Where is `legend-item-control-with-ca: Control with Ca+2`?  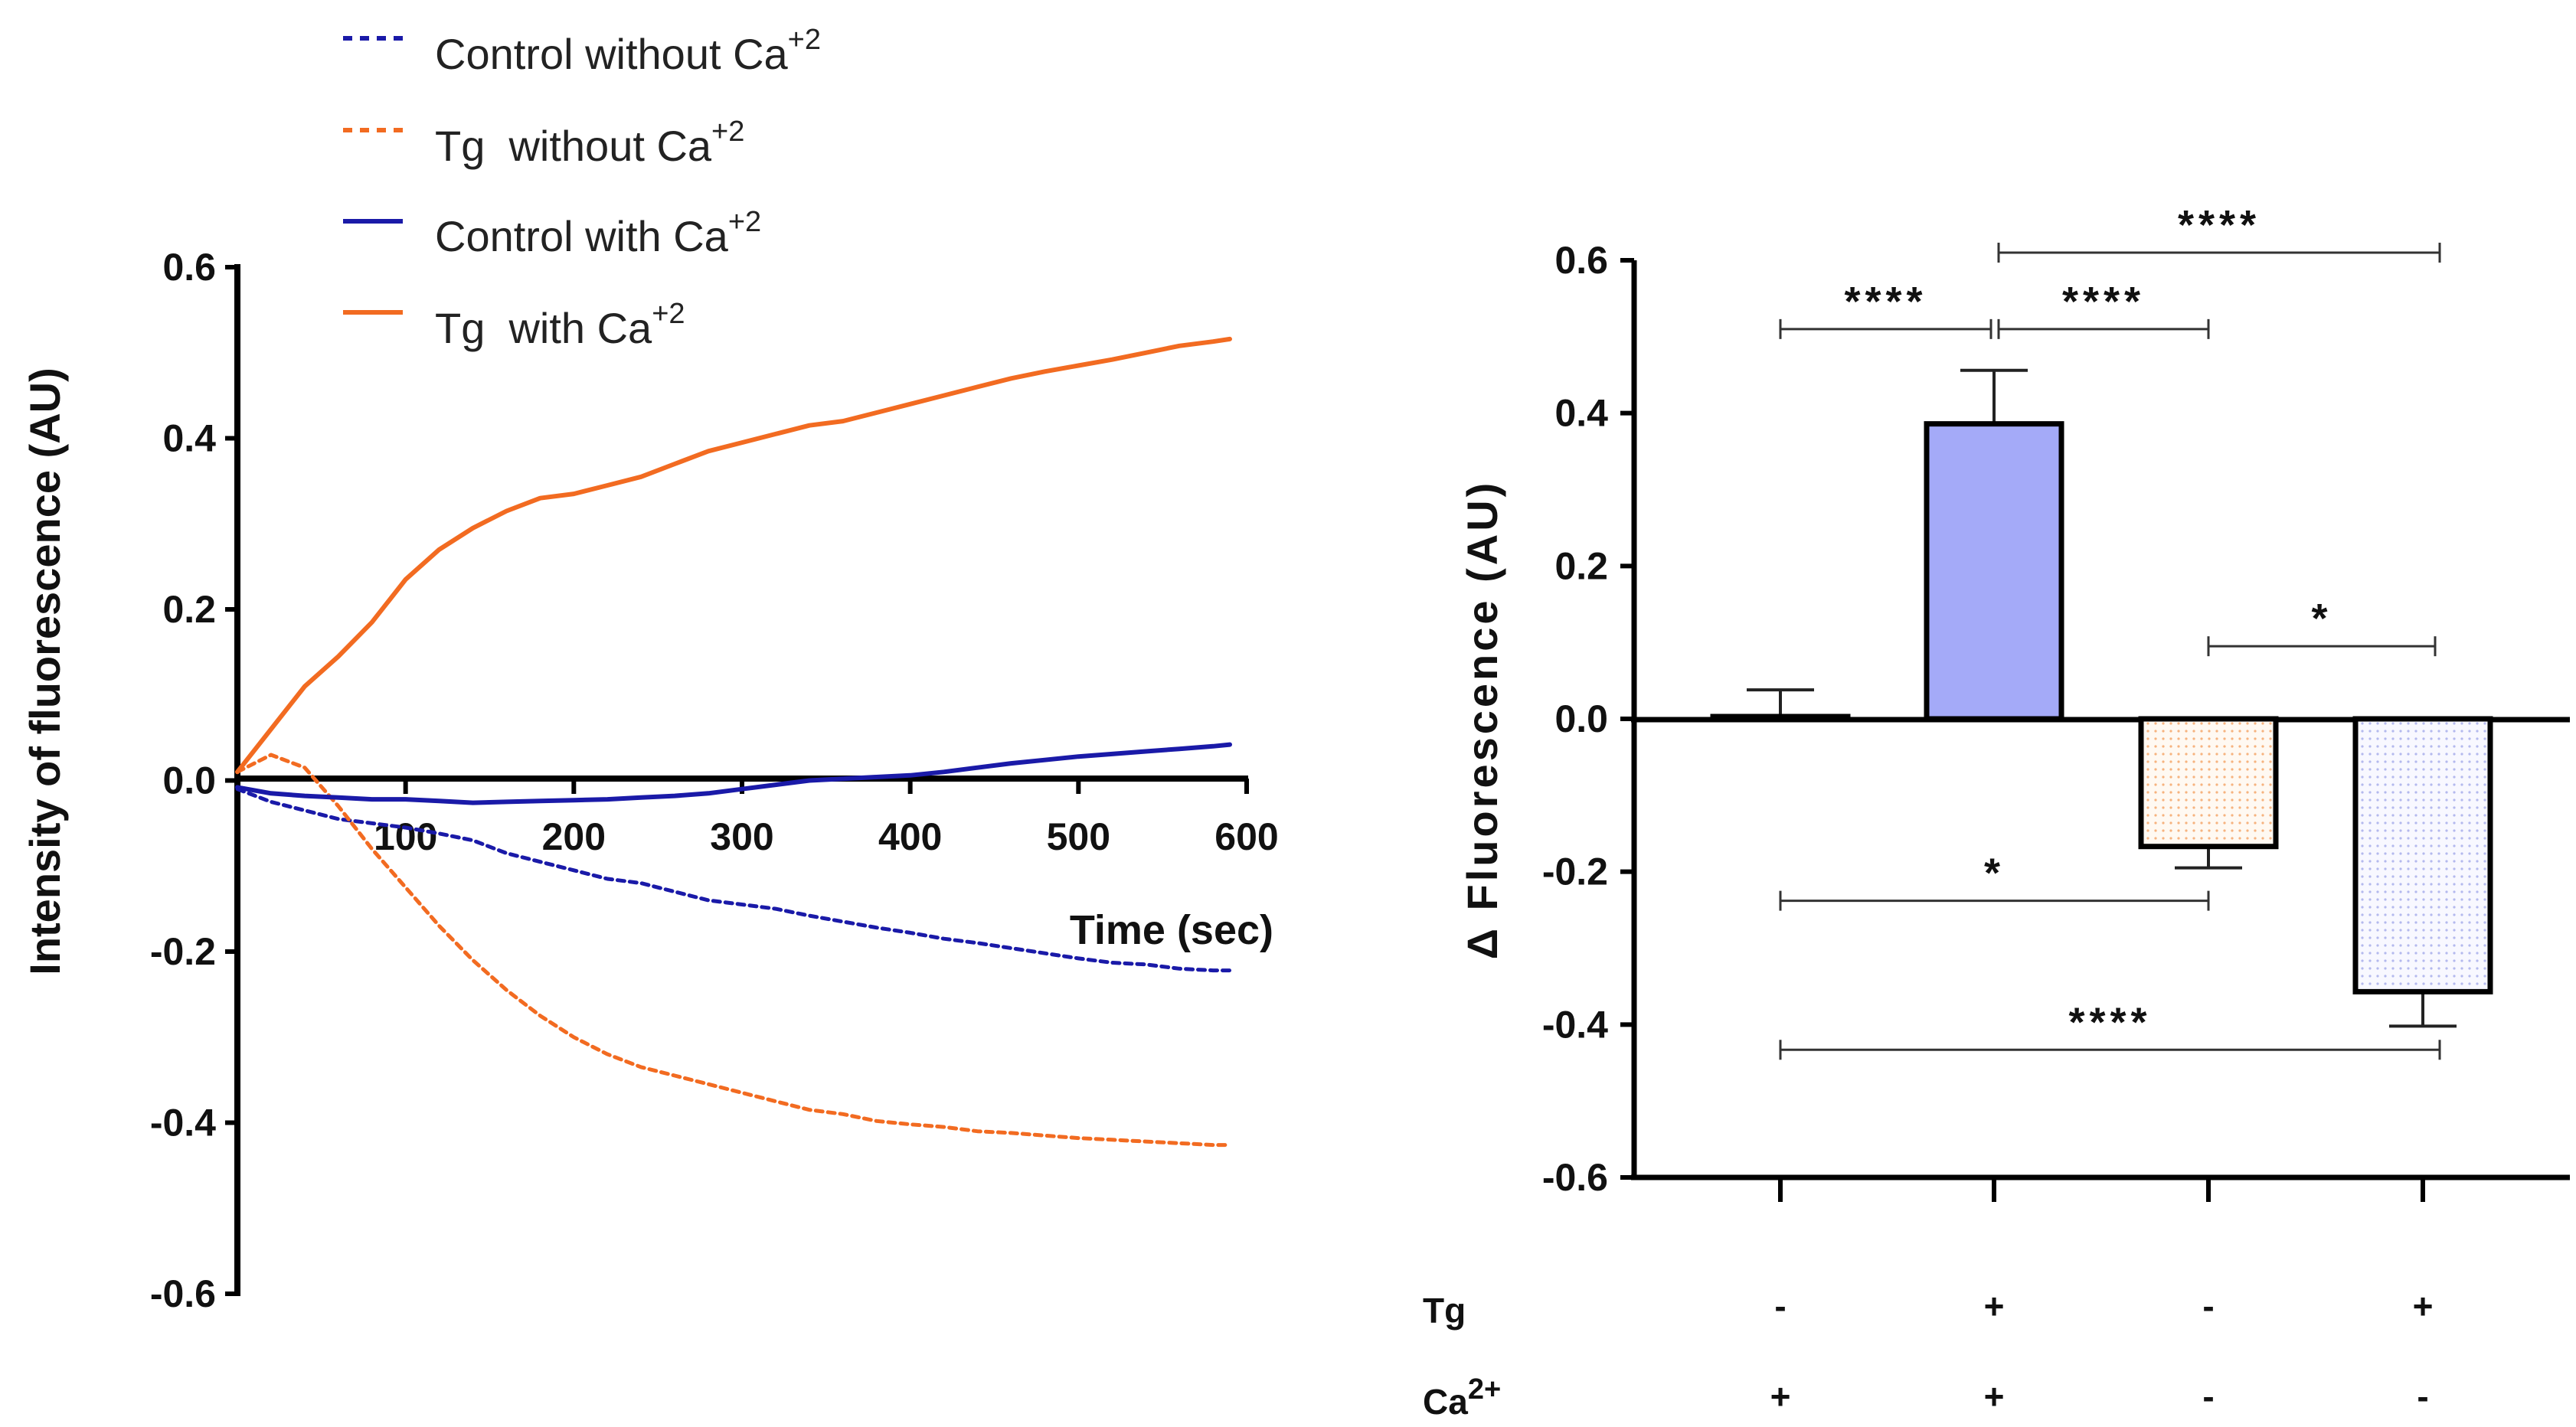
legend-item-control-with-ca: Control with Ca+2 is located at coordinates (552, 233).